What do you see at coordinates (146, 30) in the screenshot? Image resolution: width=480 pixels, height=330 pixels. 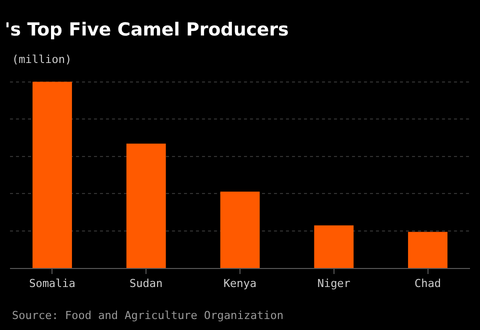 I see `chart-title: 's Top Five Camel Producers` at bounding box center [146, 30].